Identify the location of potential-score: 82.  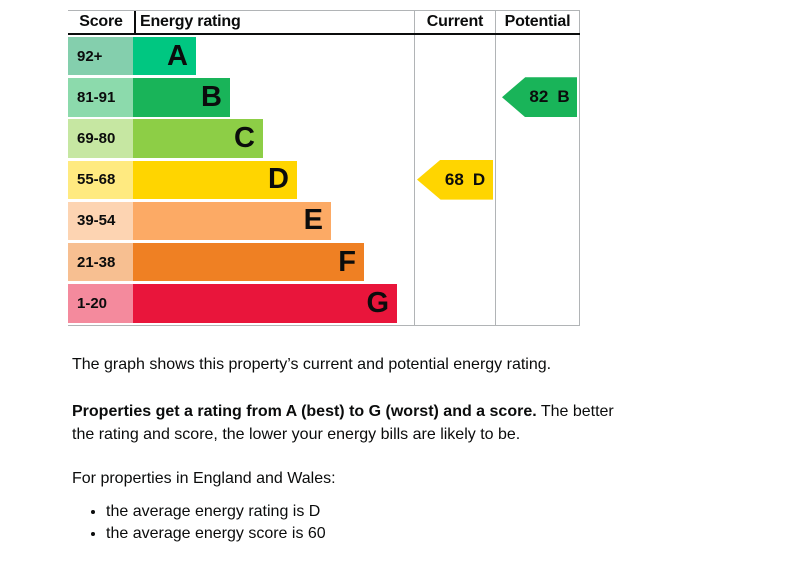
(539, 97).